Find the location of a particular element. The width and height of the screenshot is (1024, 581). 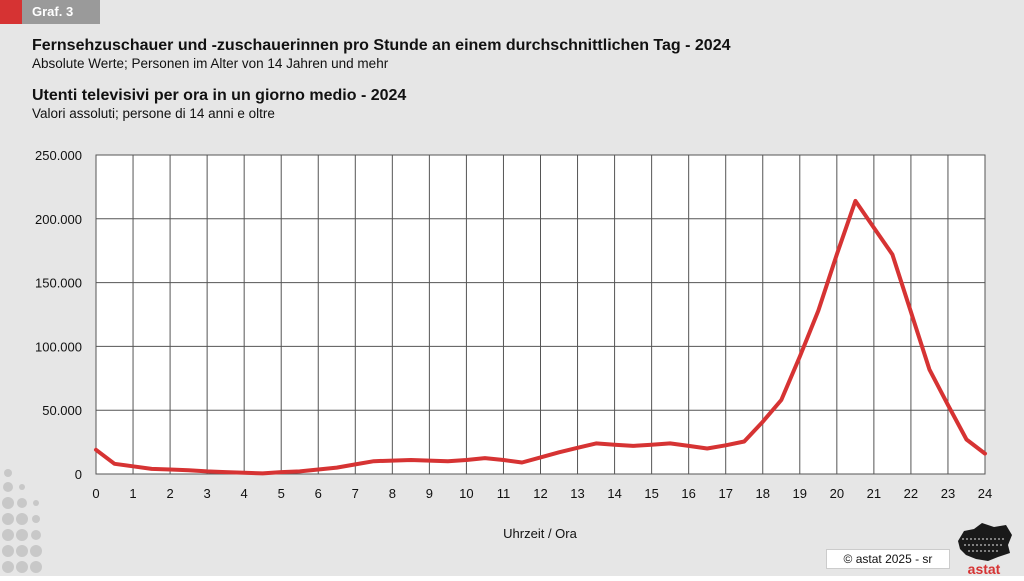

astat-logo: astat is located at coordinates (984, 549).